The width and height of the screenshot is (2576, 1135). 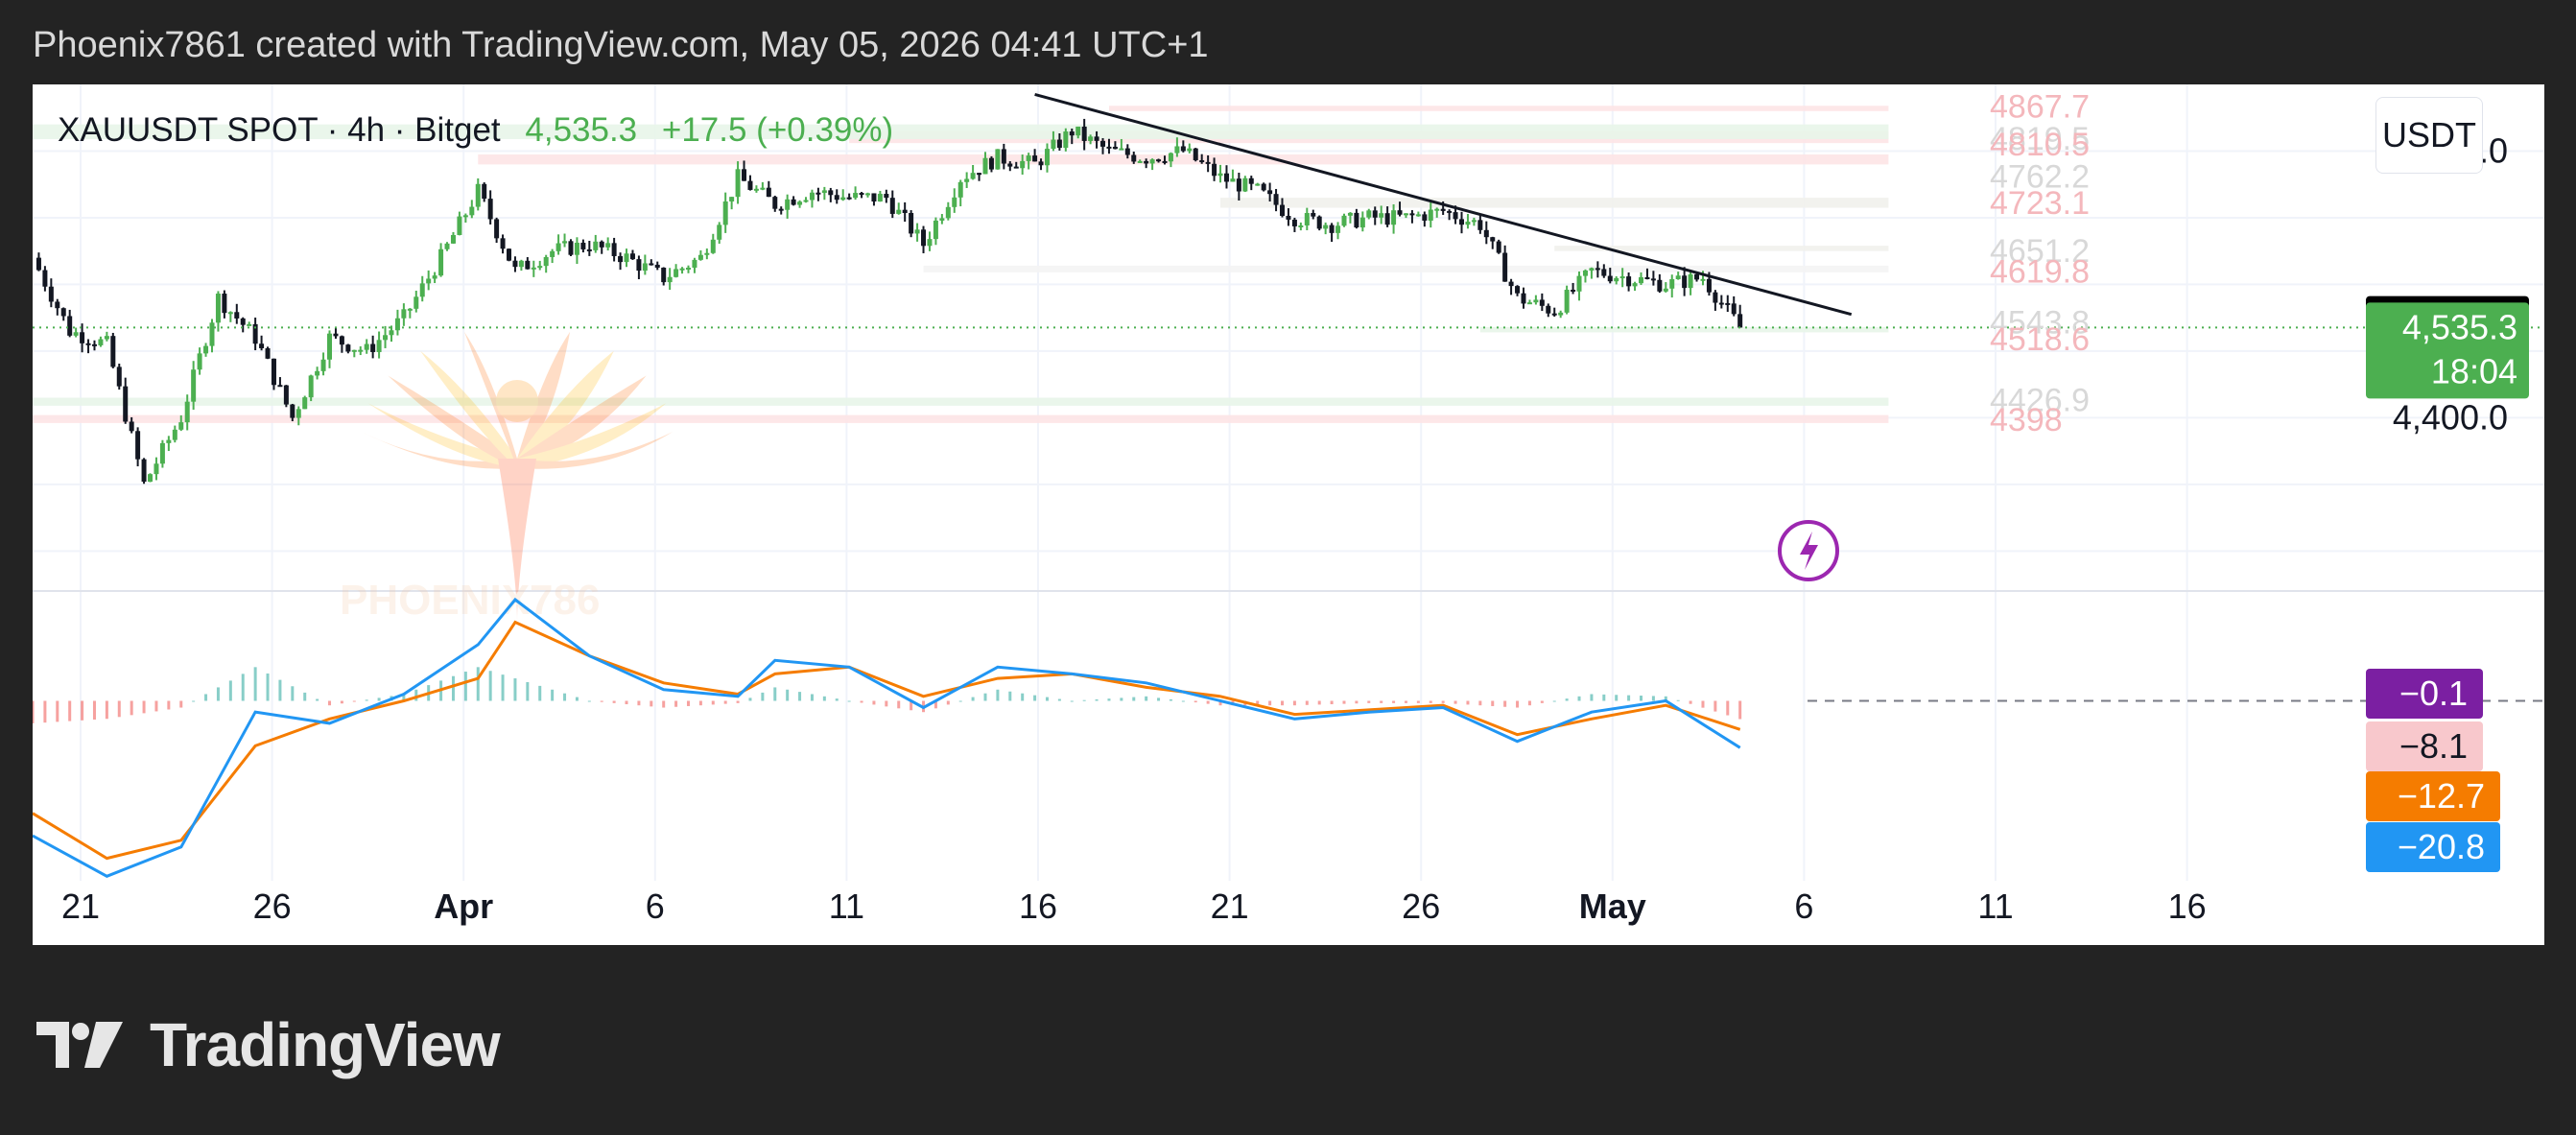 What do you see at coordinates (2434, 693) in the screenshot?
I see `macd-value-text: −0.1` at bounding box center [2434, 693].